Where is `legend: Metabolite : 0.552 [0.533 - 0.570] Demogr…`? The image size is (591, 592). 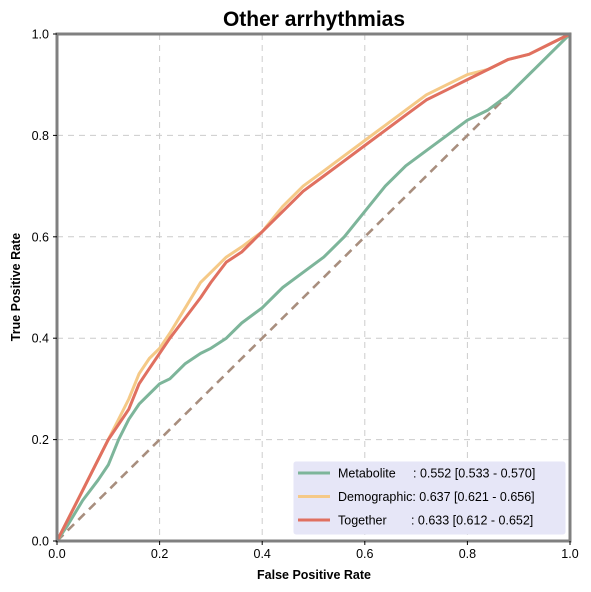
legend: Metabolite : 0.552 [0.533 - 0.570] Demogr… is located at coordinates (429, 498).